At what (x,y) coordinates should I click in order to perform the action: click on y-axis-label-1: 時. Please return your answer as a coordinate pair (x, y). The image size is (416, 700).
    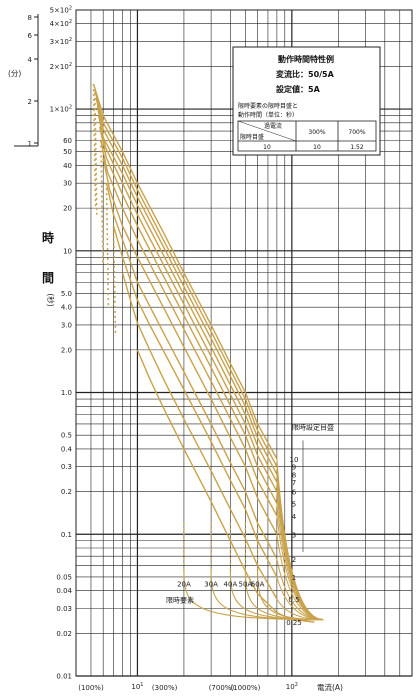
    Looking at the image, I should click on (48, 237).